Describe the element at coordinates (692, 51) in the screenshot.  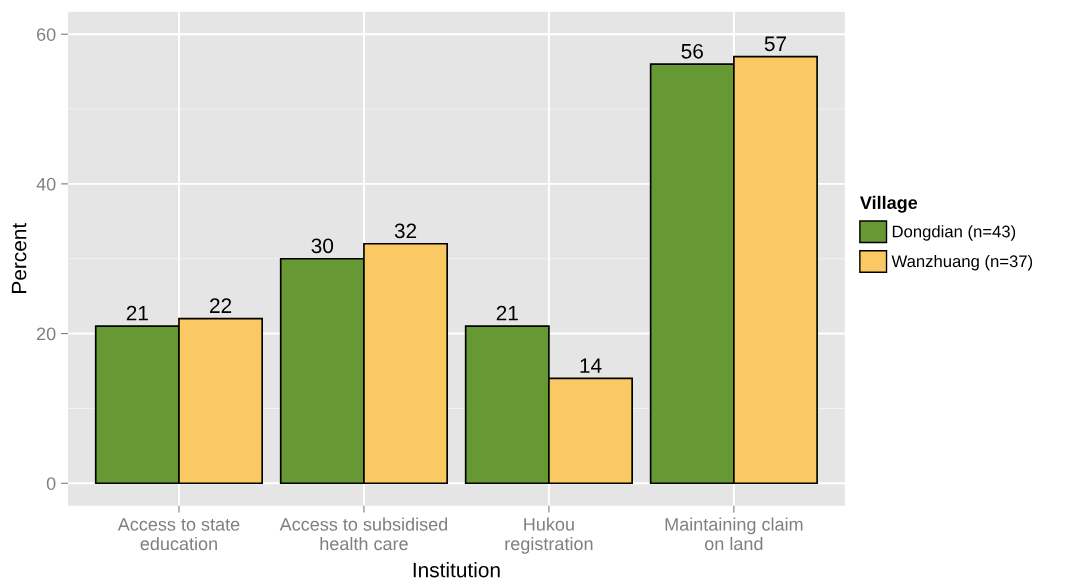
I see `data-label: 56` at that location.